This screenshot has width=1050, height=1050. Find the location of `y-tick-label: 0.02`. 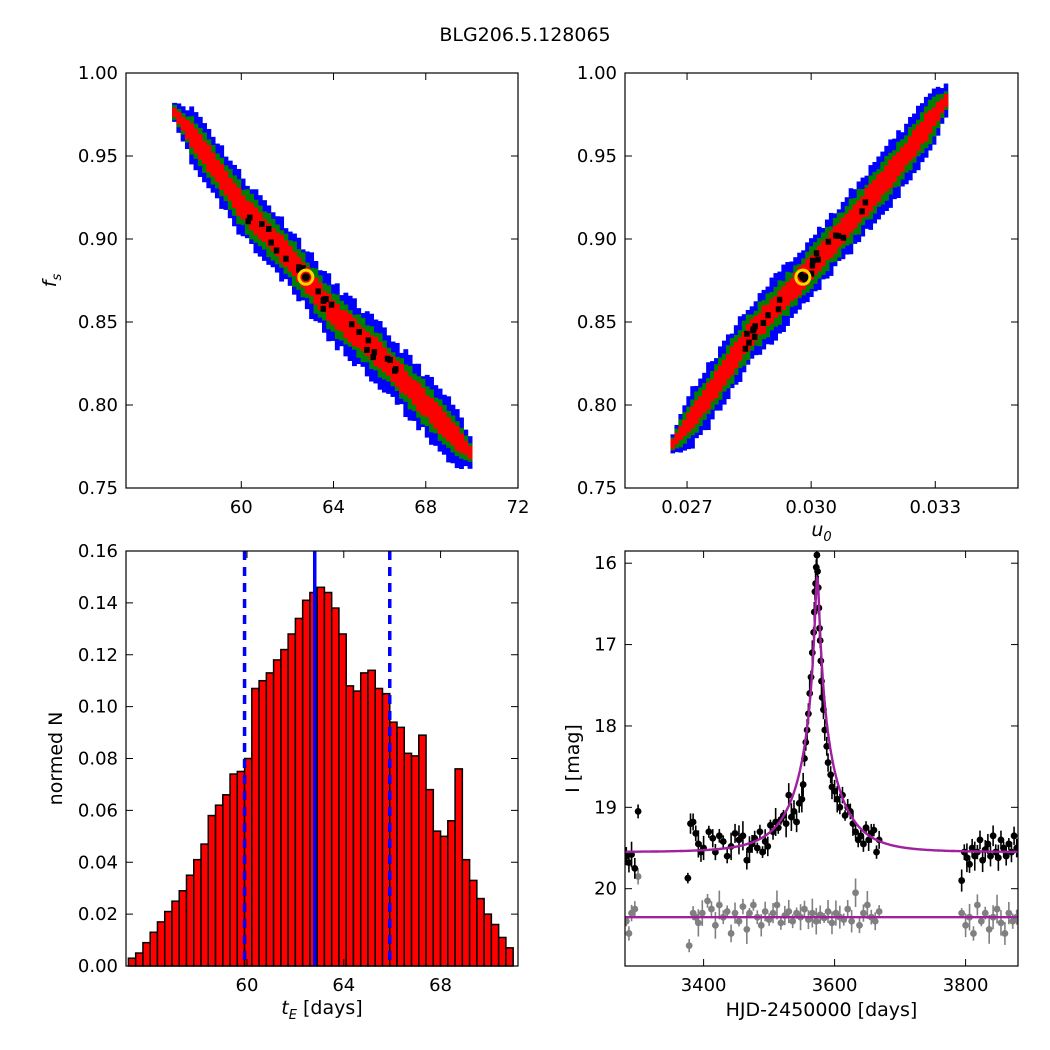

y-tick-label: 0.02 is located at coordinates (98, 914).